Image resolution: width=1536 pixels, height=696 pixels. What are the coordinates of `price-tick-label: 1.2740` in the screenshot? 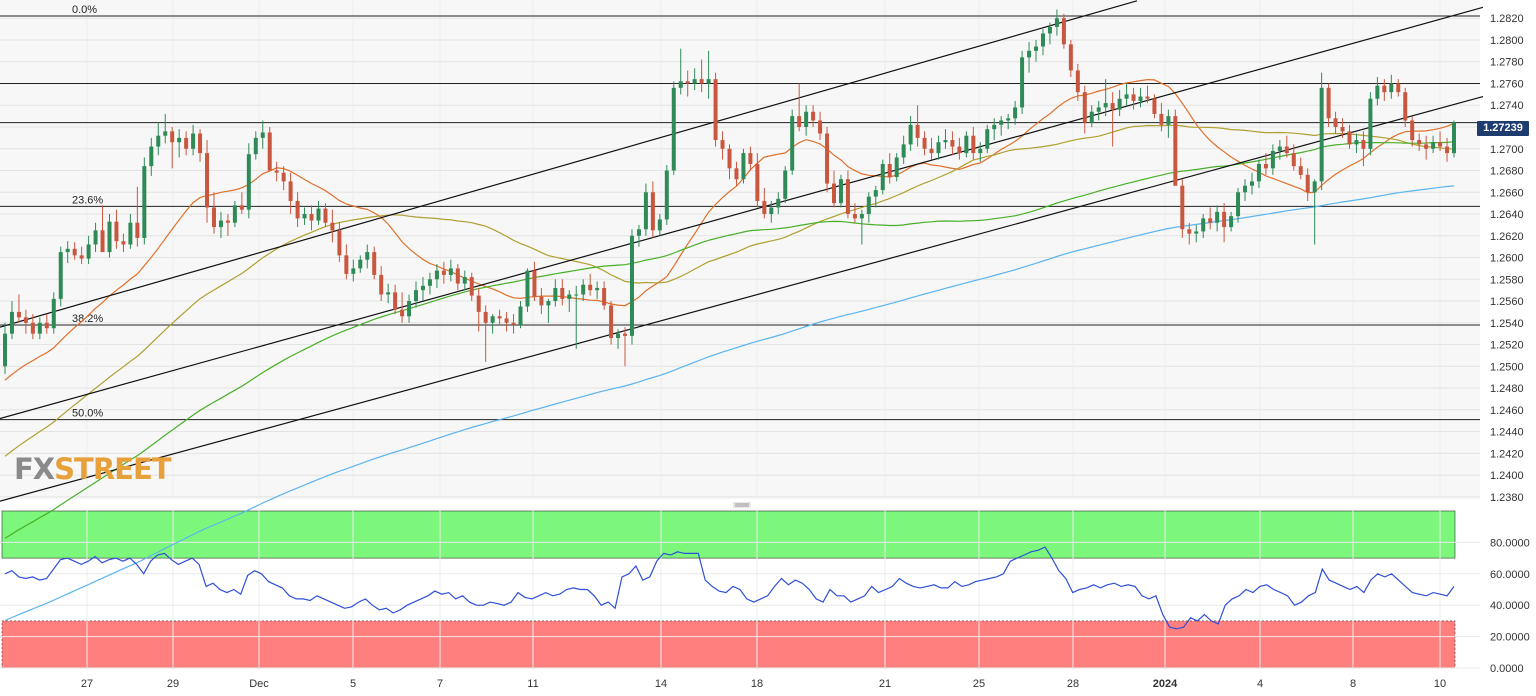 It's located at (1507, 106).